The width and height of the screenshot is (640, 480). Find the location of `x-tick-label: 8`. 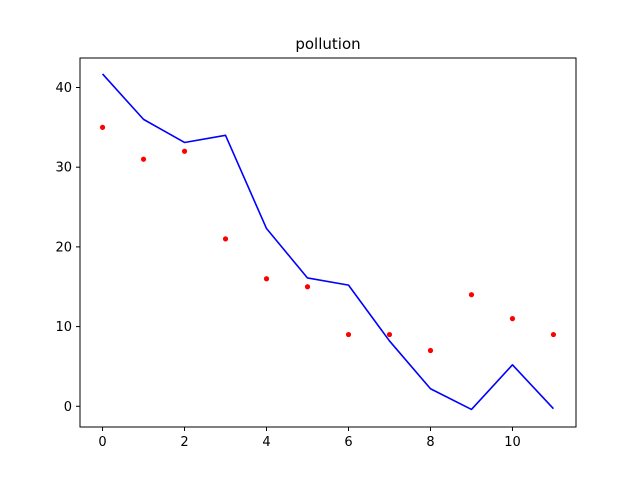

x-tick-label: 8 is located at coordinates (430, 442).